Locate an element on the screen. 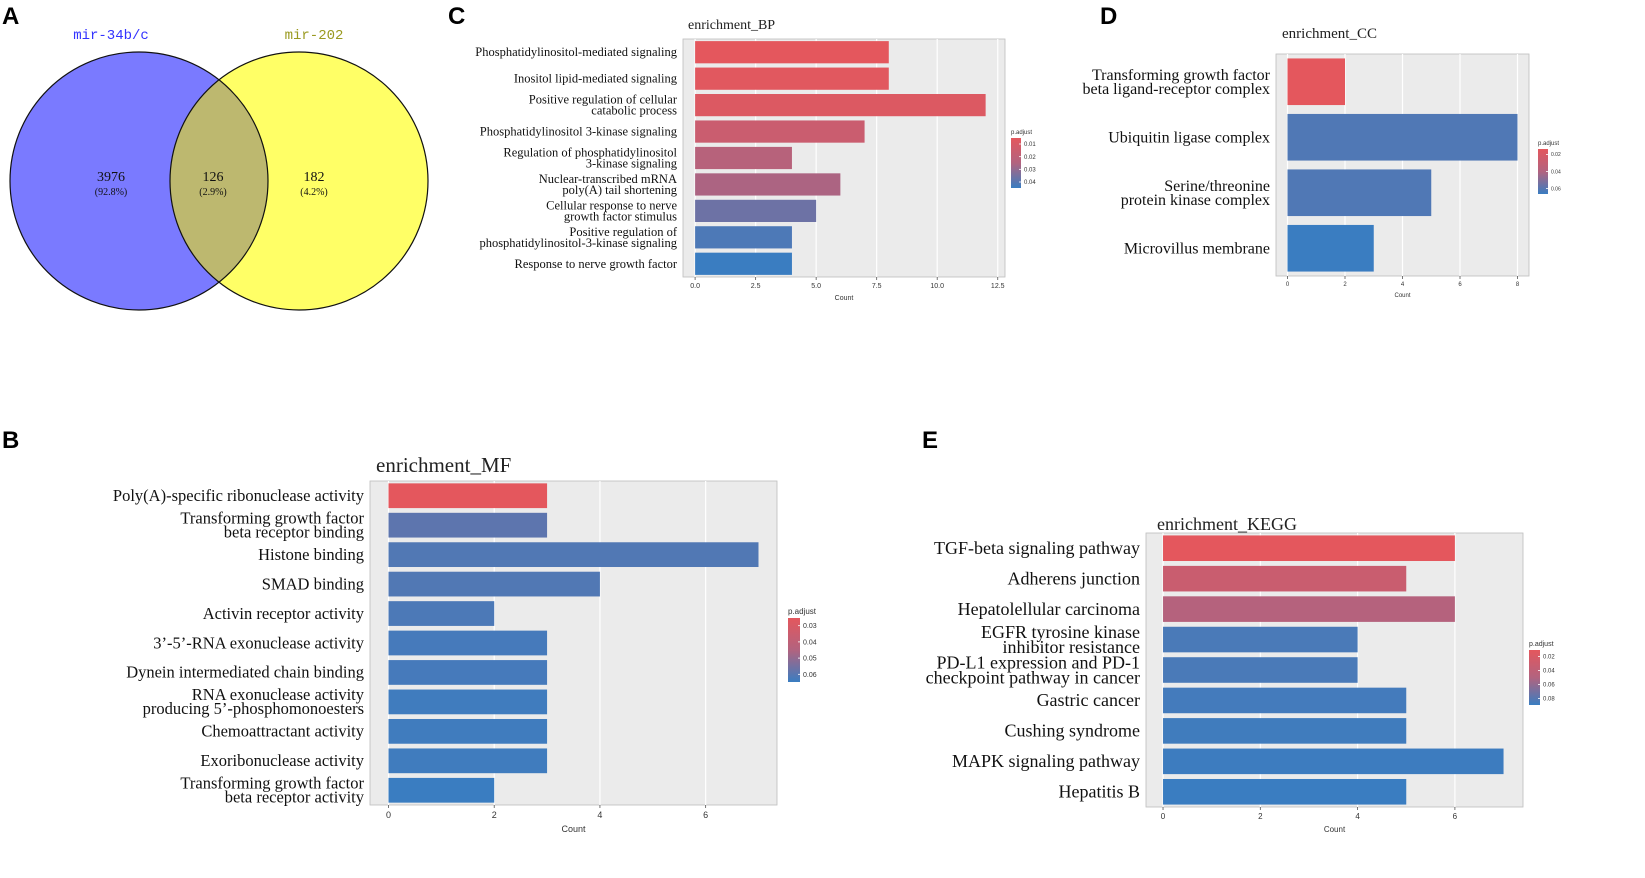 The width and height of the screenshot is (1645, 878). chart-kegg-category-label-0: TGF-beta signaling pathway is located at coordinates (1037, 548).